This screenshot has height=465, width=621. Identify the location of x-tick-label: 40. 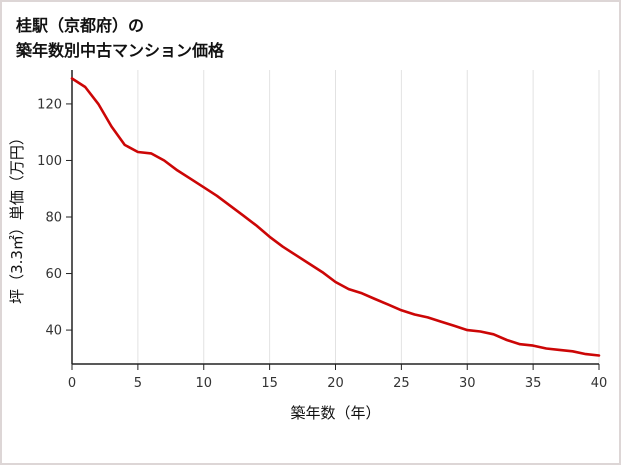
(599, 383).